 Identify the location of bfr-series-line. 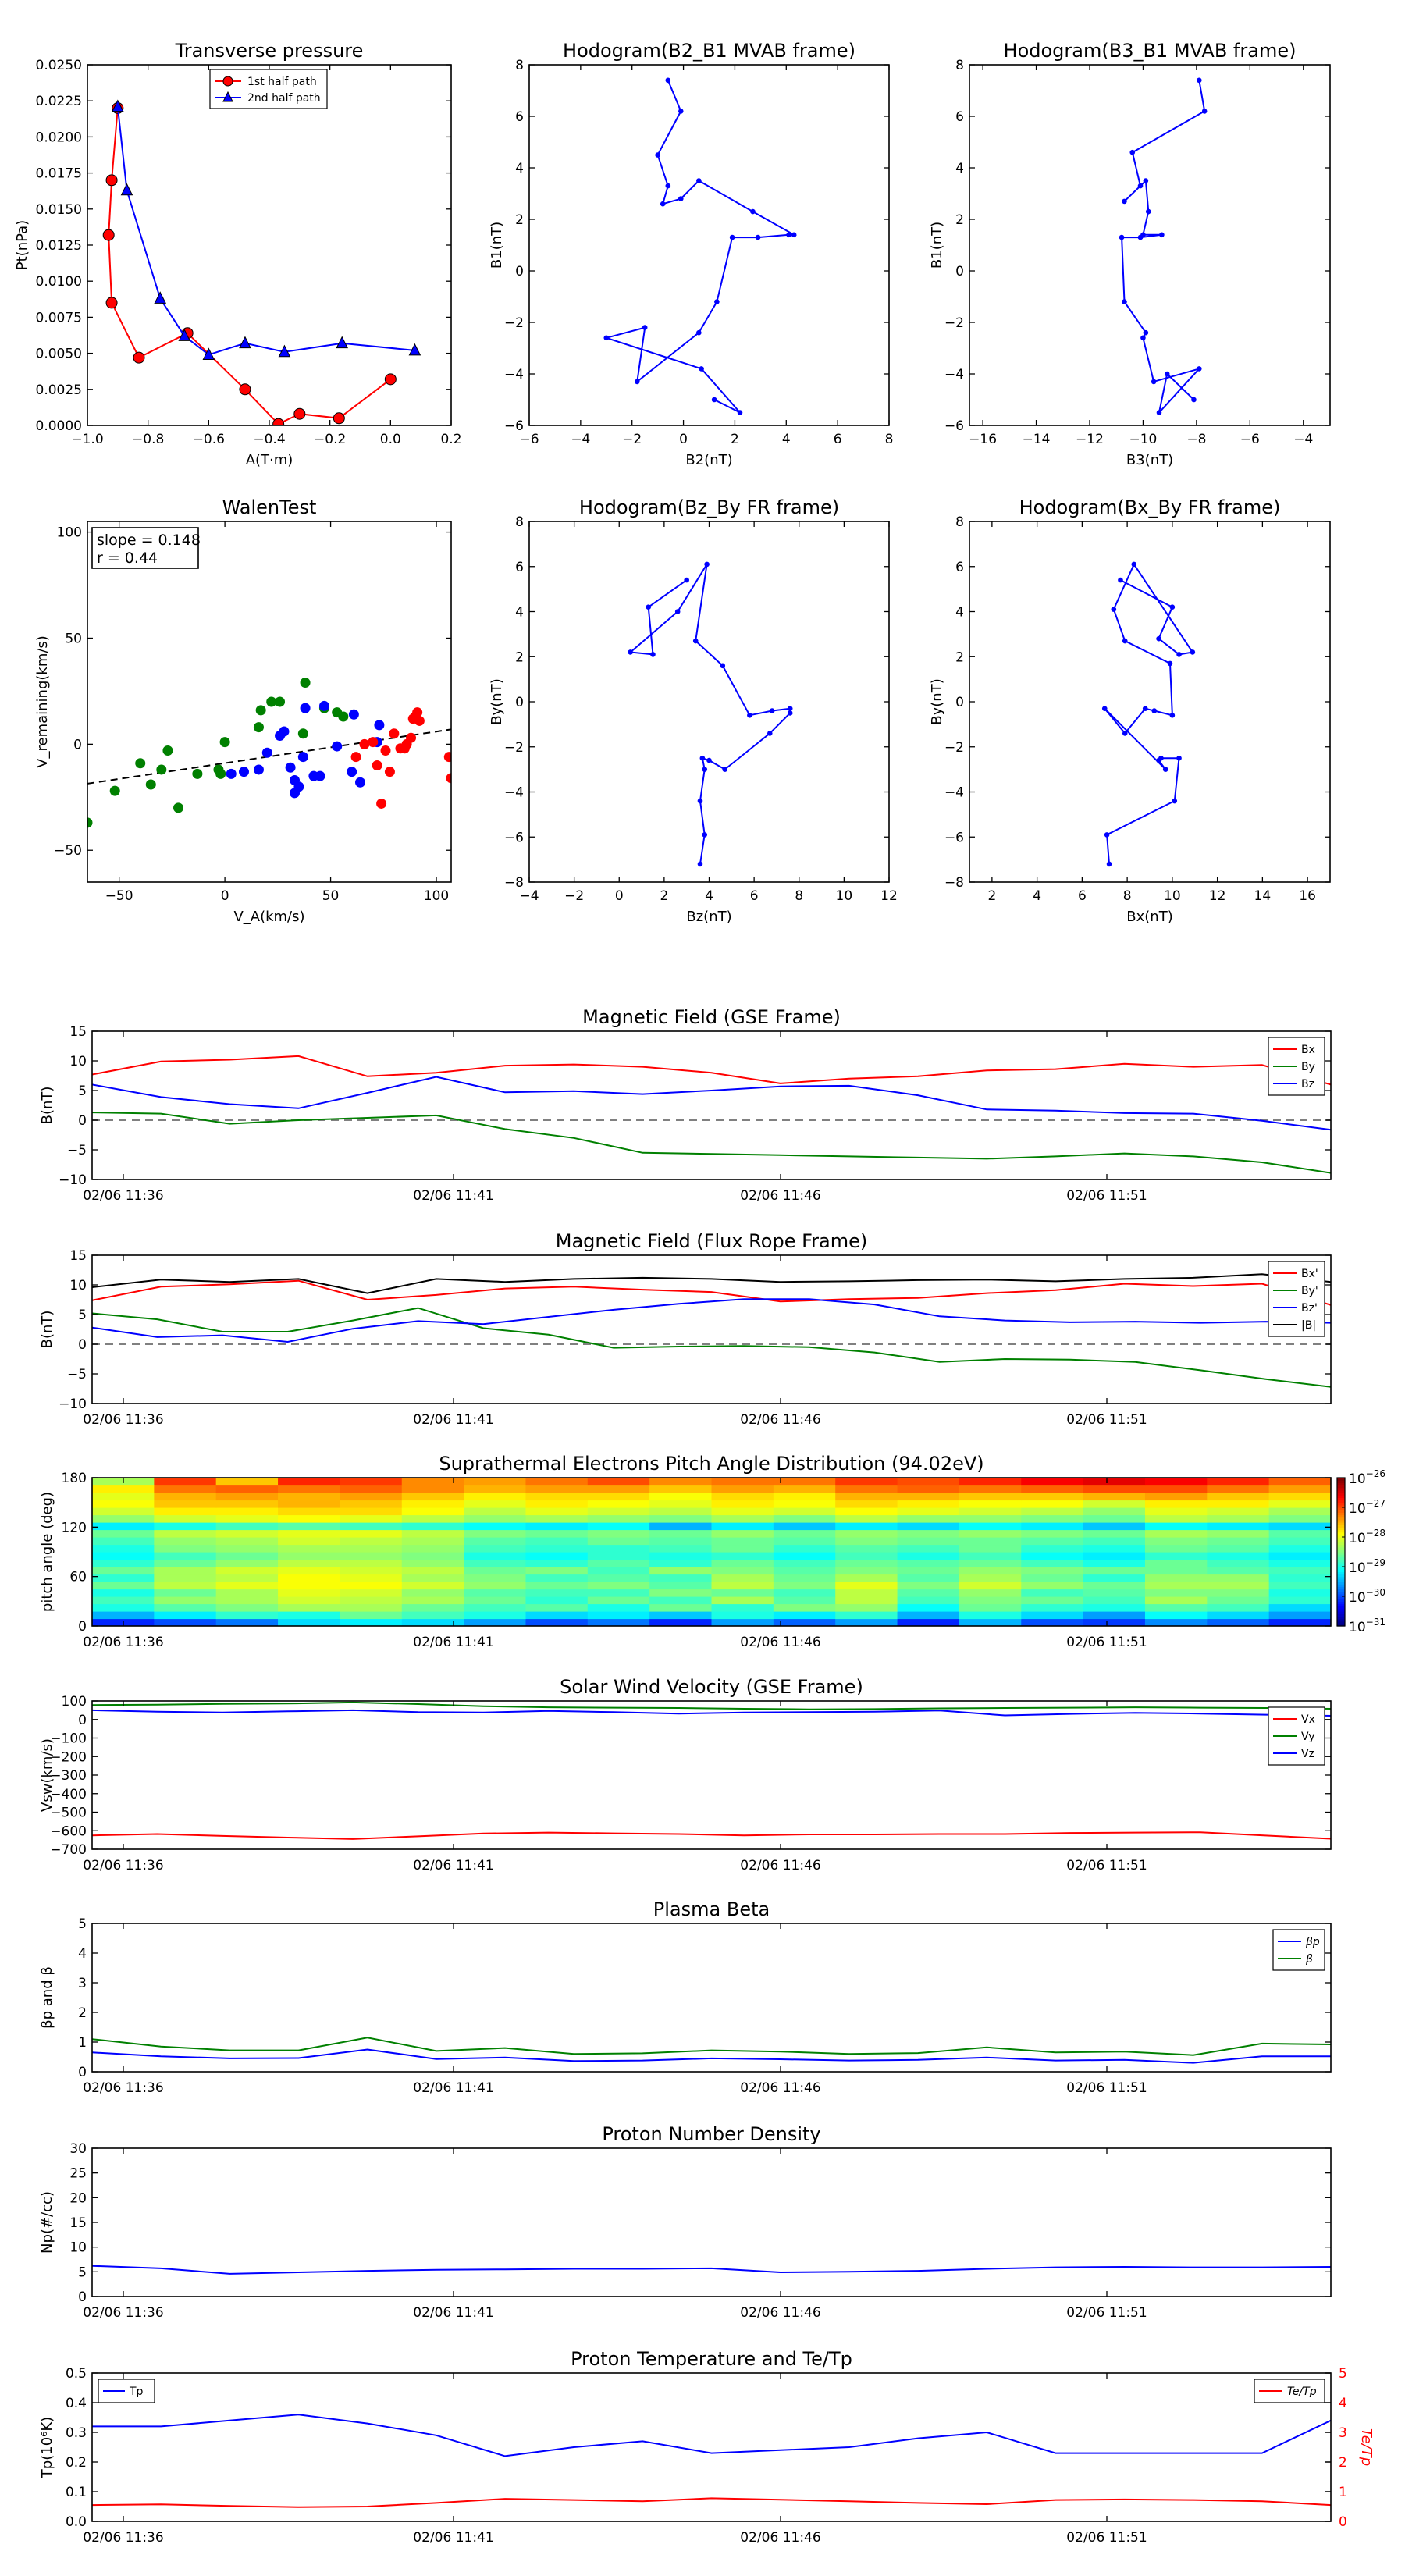
(712, 1283).